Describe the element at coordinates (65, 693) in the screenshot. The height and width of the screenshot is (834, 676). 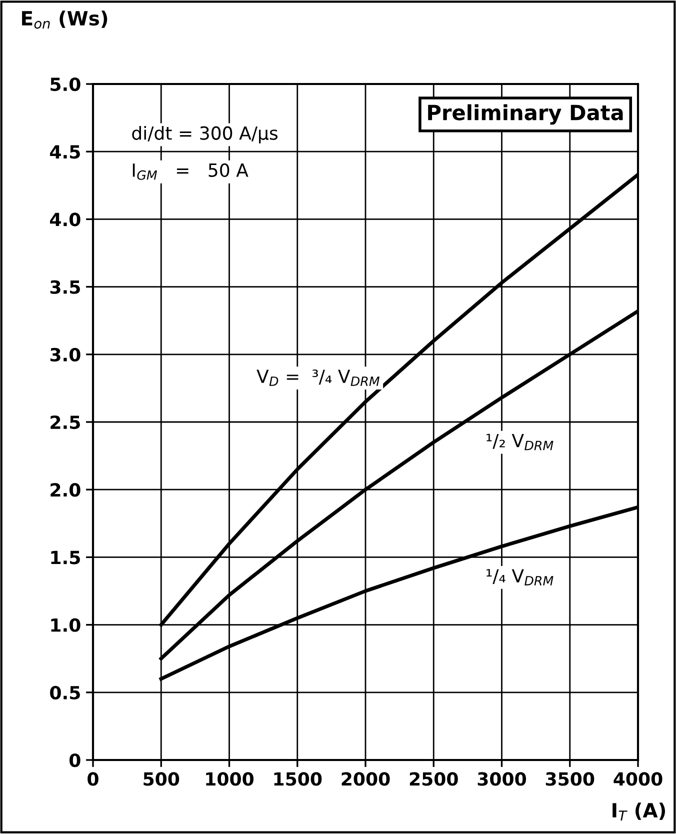
I see `y-tick-label: 0.5` at that location.